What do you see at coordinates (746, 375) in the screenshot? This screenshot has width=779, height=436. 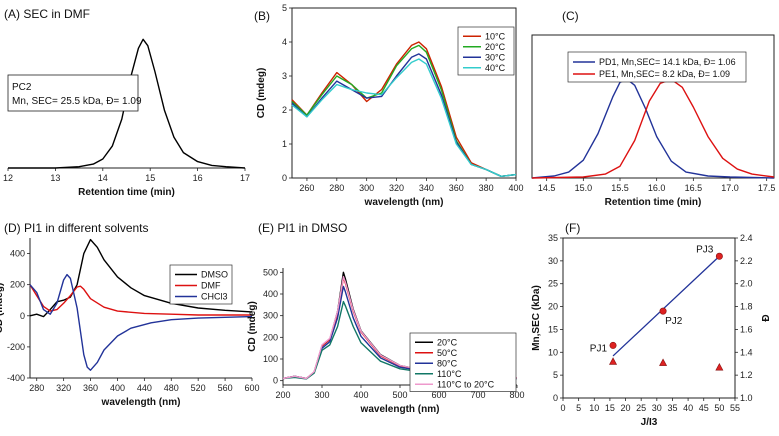 I see `panel-f-y2-tick-label-1: 1.2` at bounding box center [746, 375].